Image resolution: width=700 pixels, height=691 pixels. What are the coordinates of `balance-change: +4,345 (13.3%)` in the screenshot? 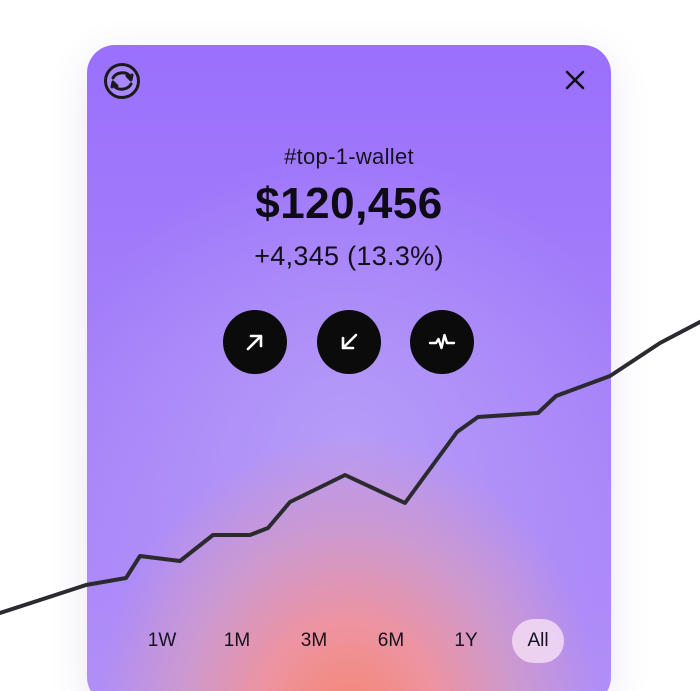 It's located at (349, 256).